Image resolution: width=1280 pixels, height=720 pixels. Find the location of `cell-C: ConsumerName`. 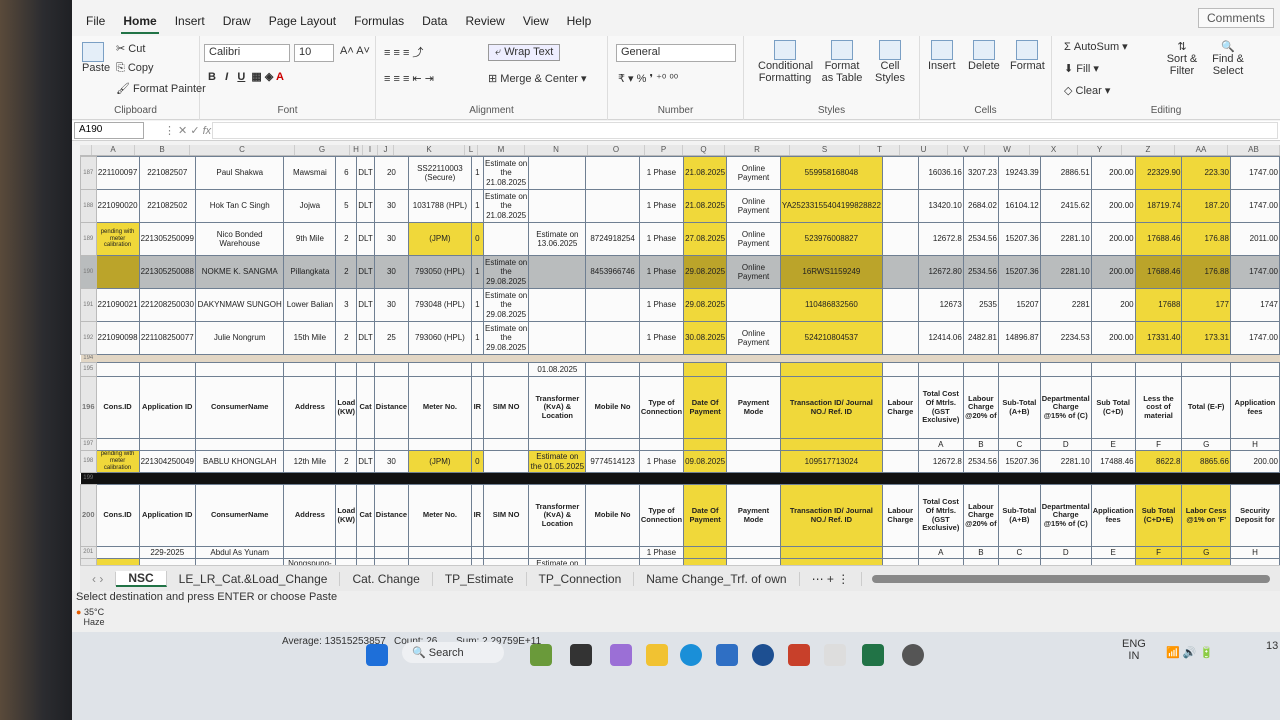

cell-C: ConsumerName is located at coordinates (239, 407).